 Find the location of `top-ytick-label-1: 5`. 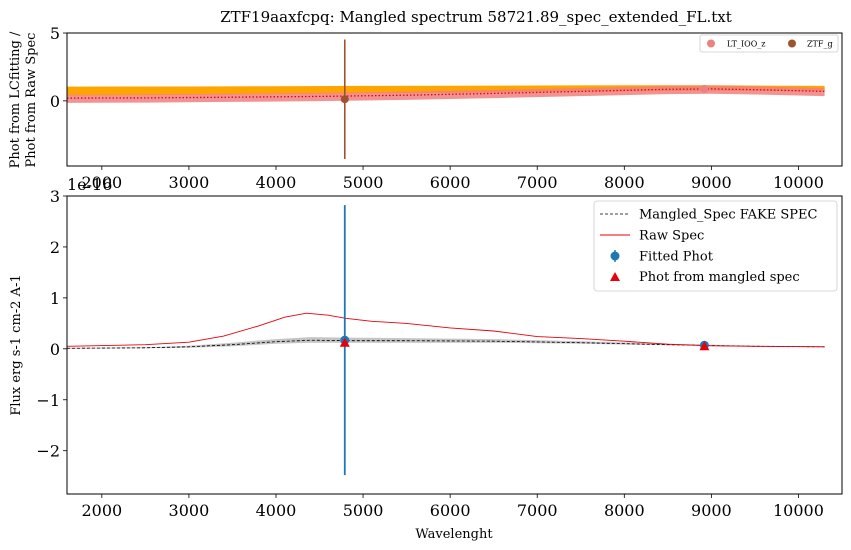

top-ytick-label-1: 5 is located at coordinates (55, 33).